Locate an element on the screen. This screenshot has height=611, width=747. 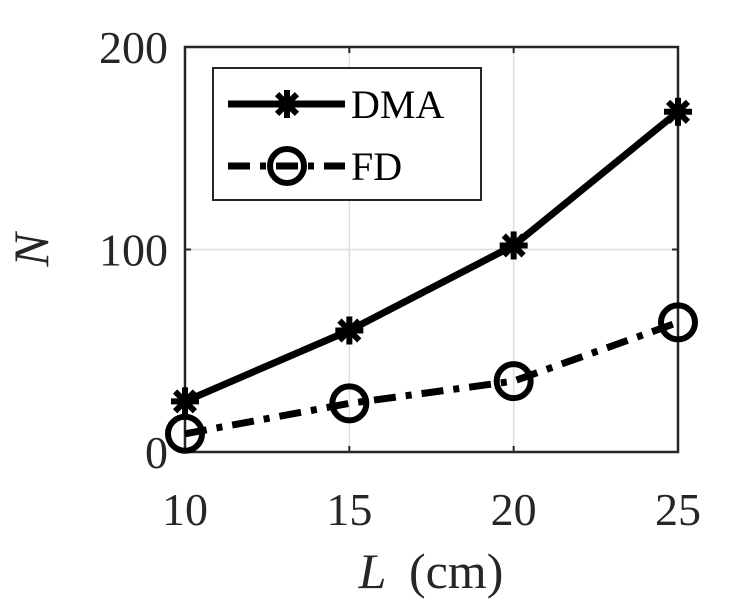
legend-label-dma: DMA is located at coordinates (397, 104).